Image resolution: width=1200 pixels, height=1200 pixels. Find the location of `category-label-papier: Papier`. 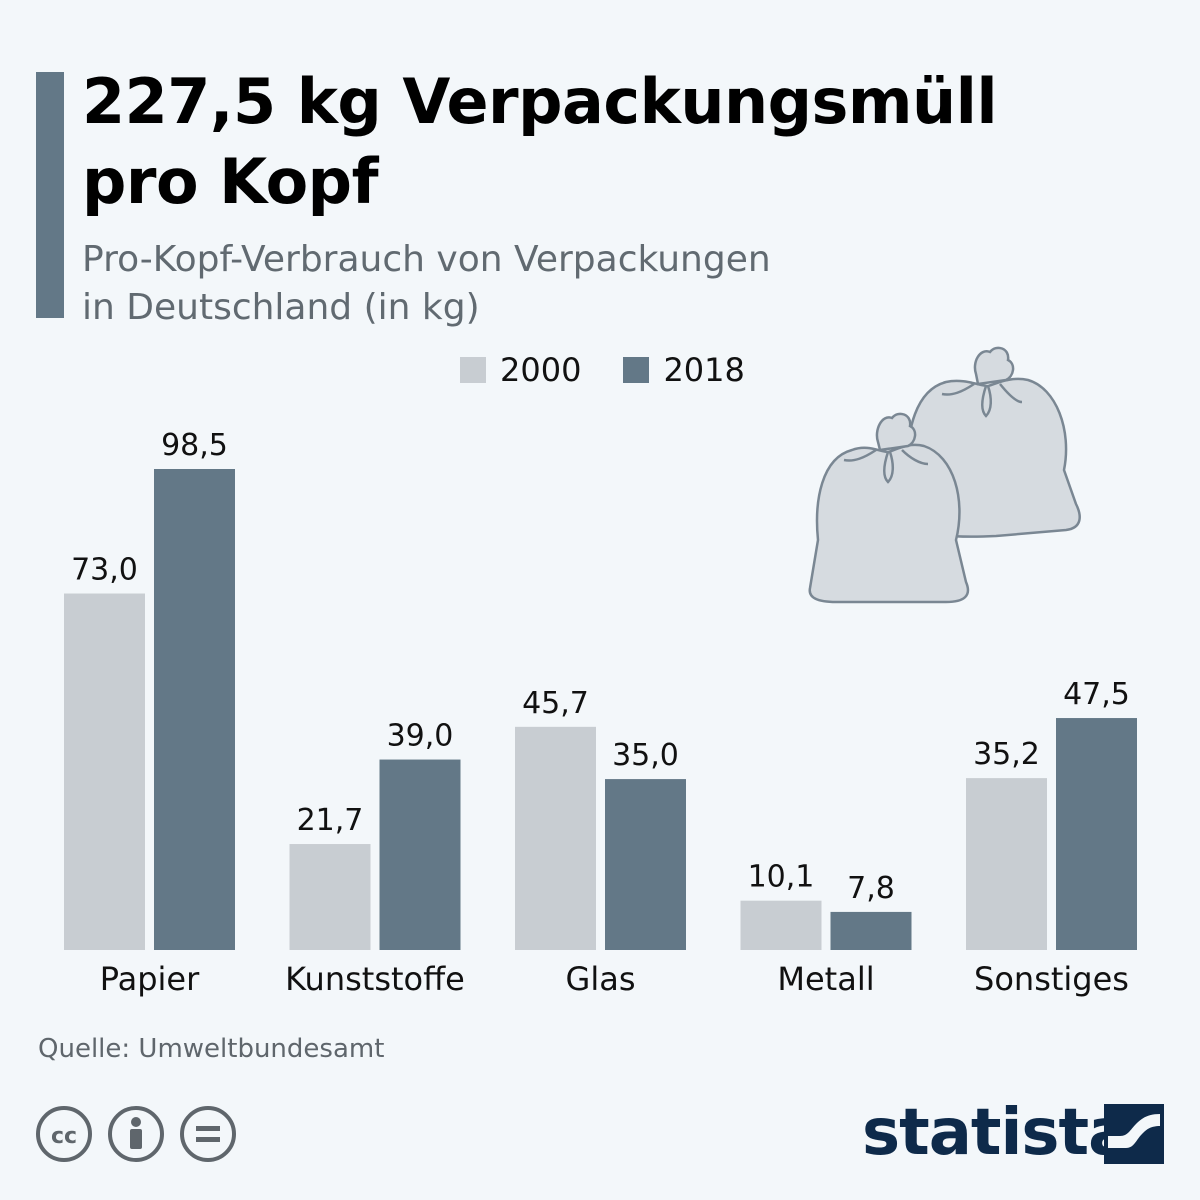

category-label-papier: Papier is located at coordinates (150, 979).